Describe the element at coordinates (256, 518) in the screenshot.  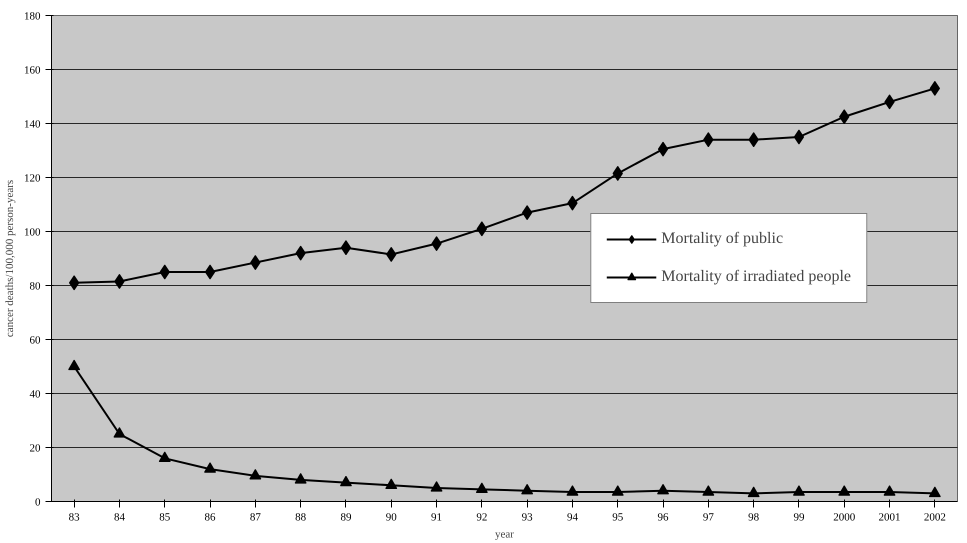
I see `x-tick-label: 87` at that location.